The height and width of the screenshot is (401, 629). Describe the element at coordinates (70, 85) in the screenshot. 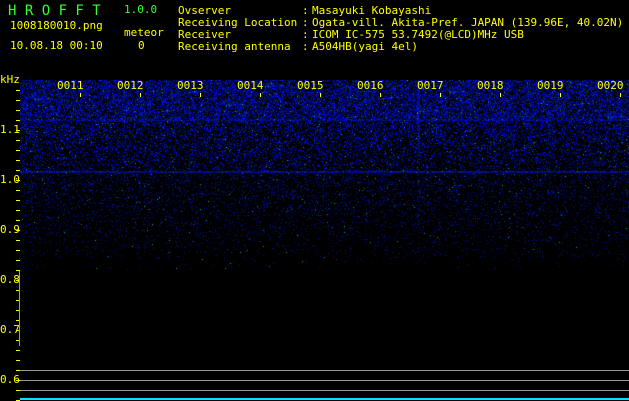

I see `x-tick-label: 0011` at that location.